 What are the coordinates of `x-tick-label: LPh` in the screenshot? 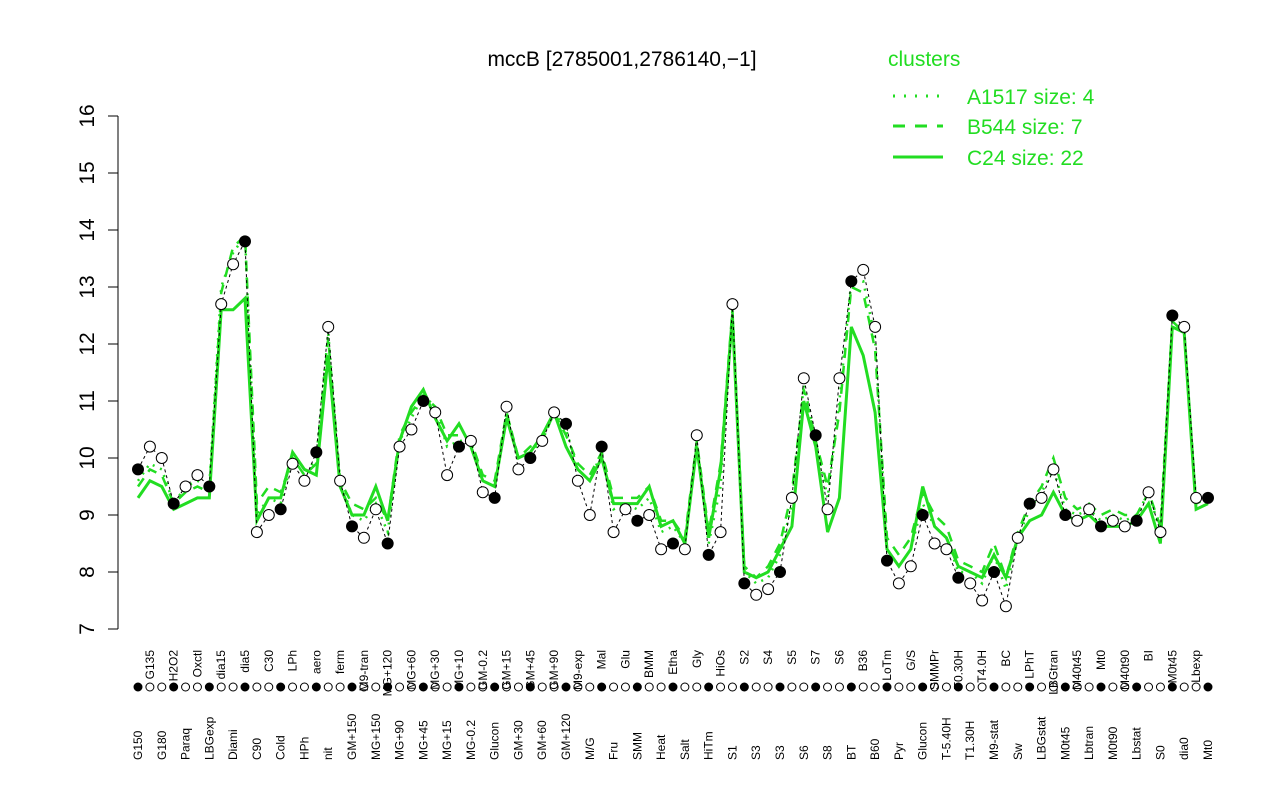 It's located at (293, 660).